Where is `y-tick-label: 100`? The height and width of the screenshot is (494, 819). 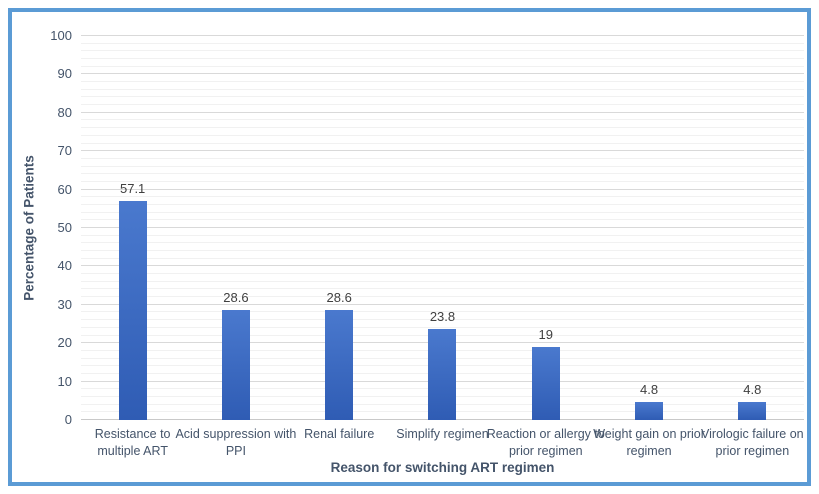
y-tick-label: 100 is located at coordinates (61, 35).